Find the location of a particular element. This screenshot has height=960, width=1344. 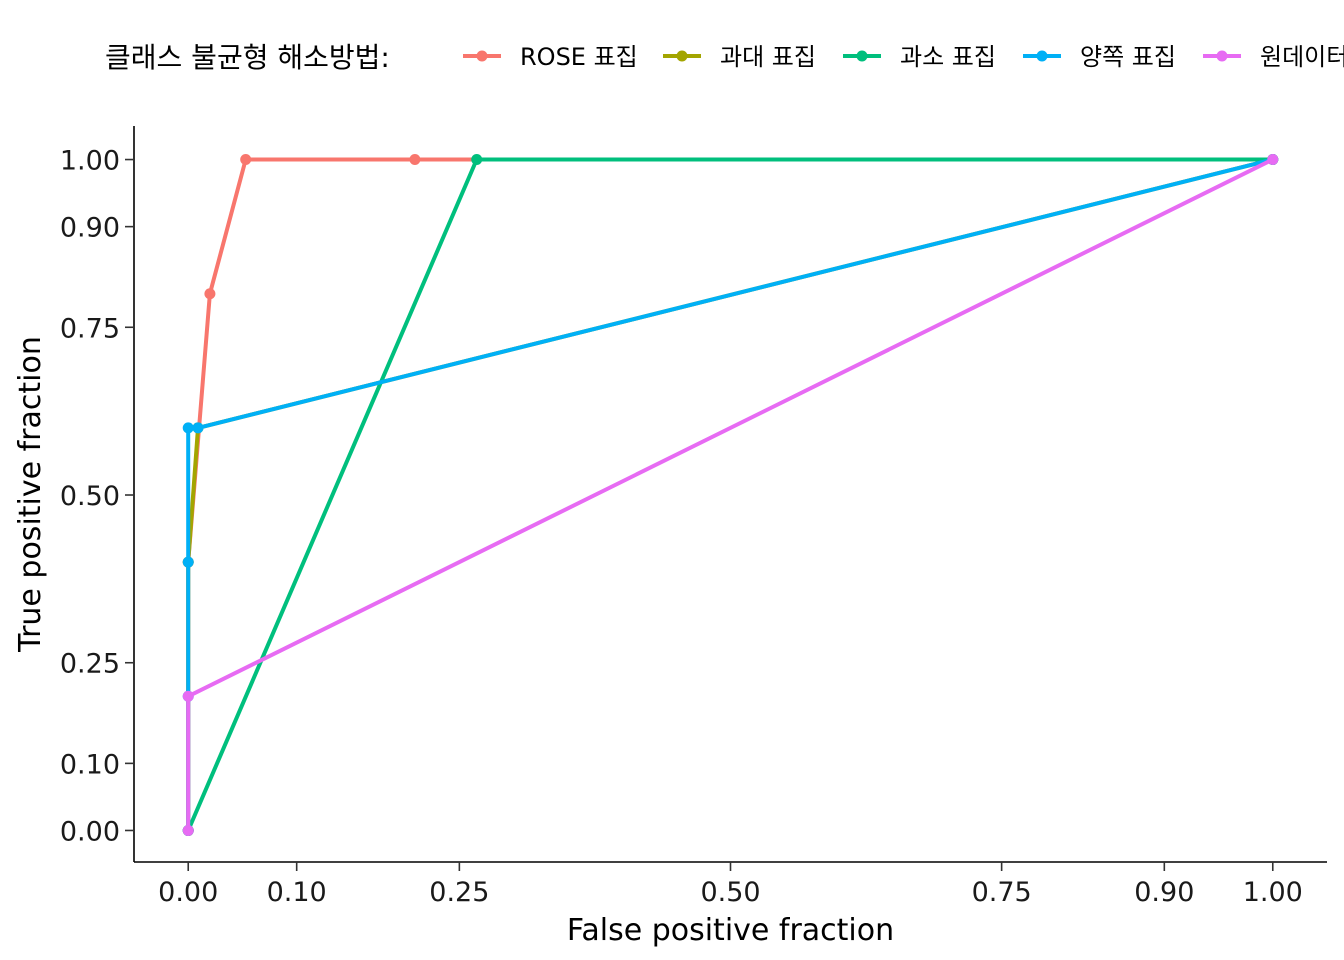

x-ticks: 0.00 0.10 0.25 0.50 0.75 0.90 1.00 is located at coordinates (730, 885).